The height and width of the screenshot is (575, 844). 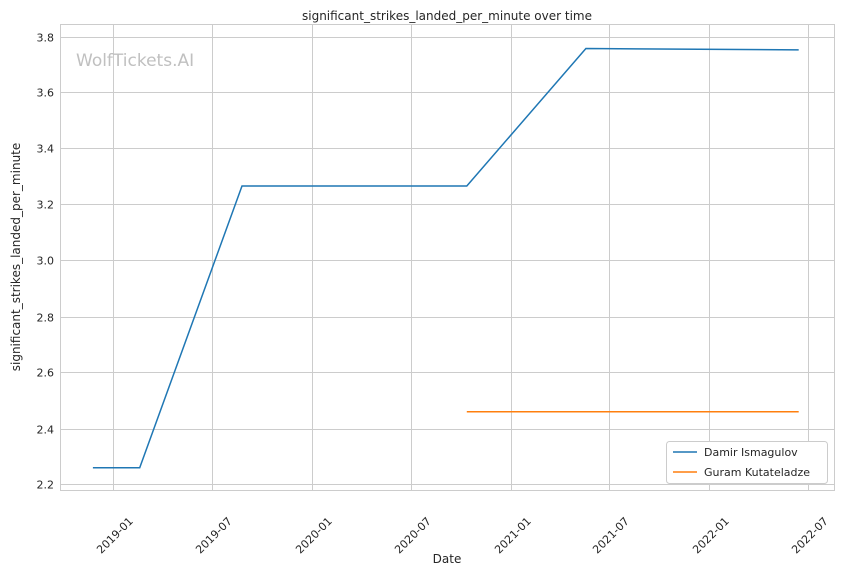 I want to click on legend-box, so click(x=747, y=462).